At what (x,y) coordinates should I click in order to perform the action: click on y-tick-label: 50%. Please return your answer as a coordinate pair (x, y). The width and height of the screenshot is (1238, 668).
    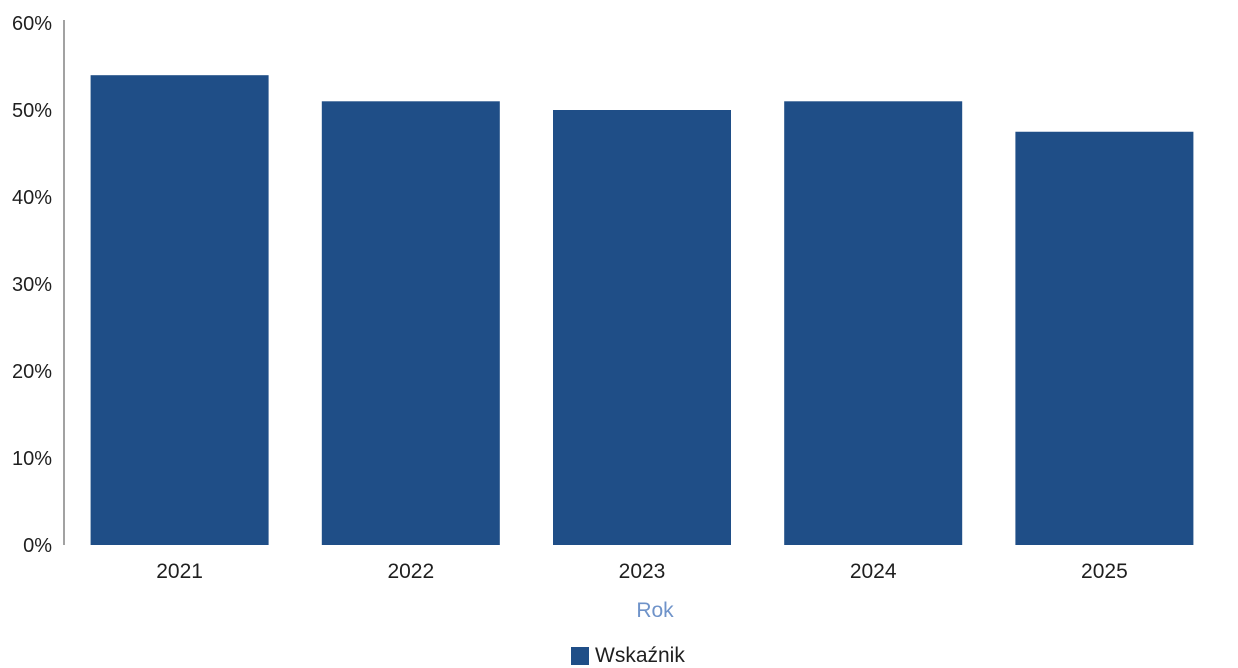
    Looking at the image, I should click on (32, 111).